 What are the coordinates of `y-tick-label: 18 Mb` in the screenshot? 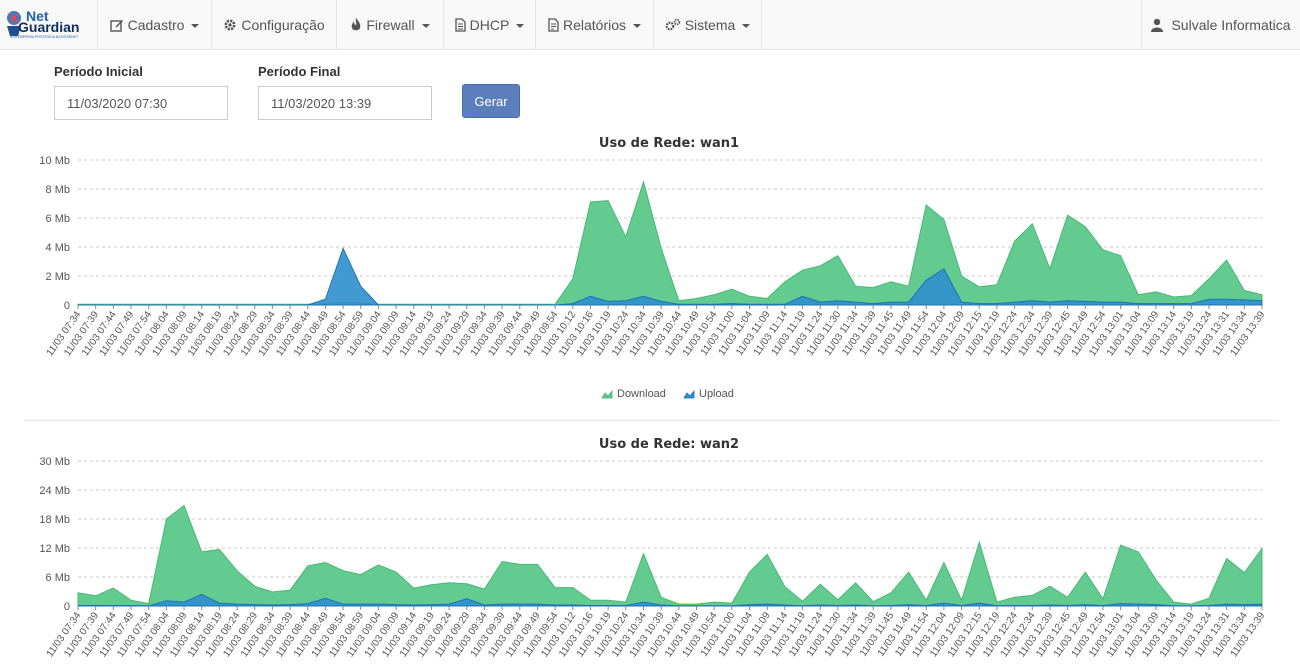 It's located at (54, 520).